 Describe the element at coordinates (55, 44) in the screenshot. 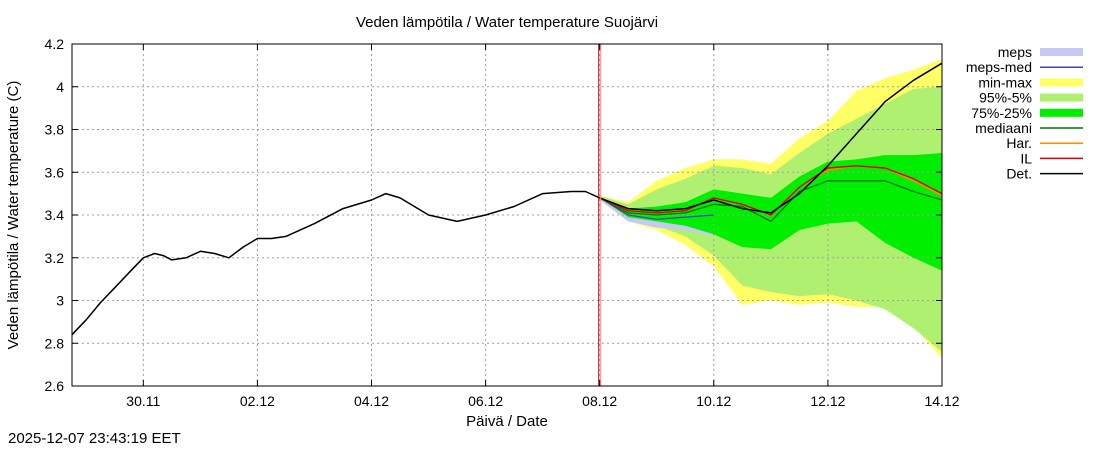

I see `y-tick-label: 4.2` at that location.